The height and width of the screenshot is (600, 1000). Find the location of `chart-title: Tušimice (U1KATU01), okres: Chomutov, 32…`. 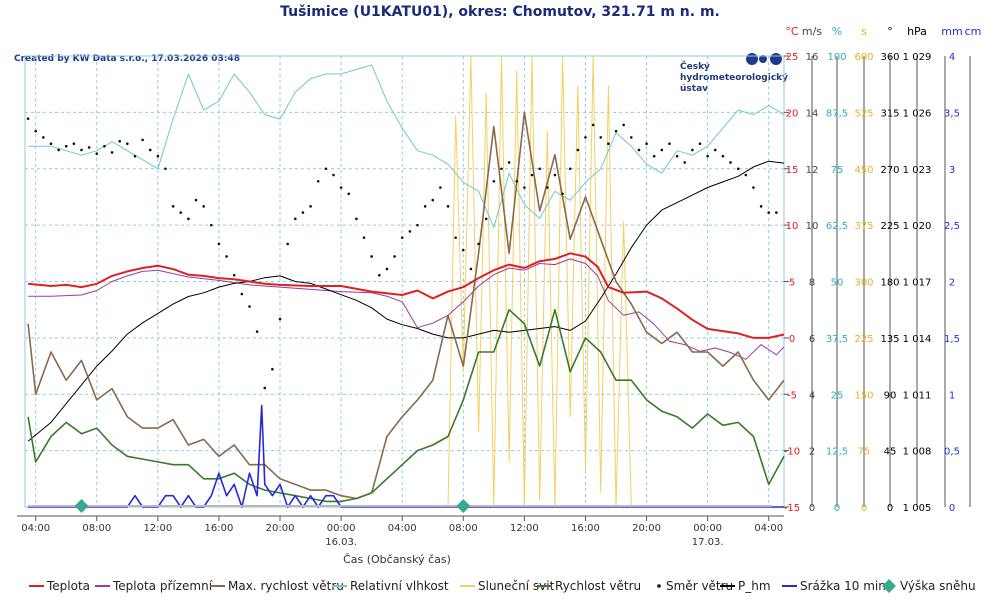

chart-title: Tušimice (U1KATU01), okres: Chomutov, 32… is located at coordinates (500, 12).